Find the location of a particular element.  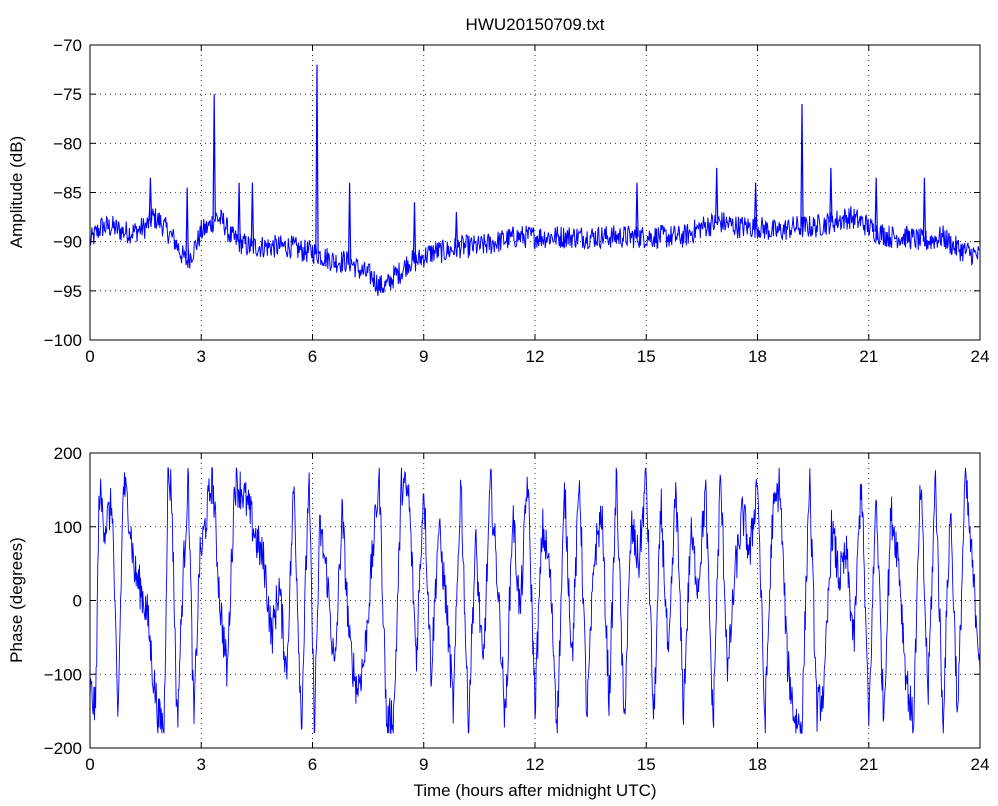

amplitude-y-axis-label: Amplitude (dB) is located at coordinates (16, 192).